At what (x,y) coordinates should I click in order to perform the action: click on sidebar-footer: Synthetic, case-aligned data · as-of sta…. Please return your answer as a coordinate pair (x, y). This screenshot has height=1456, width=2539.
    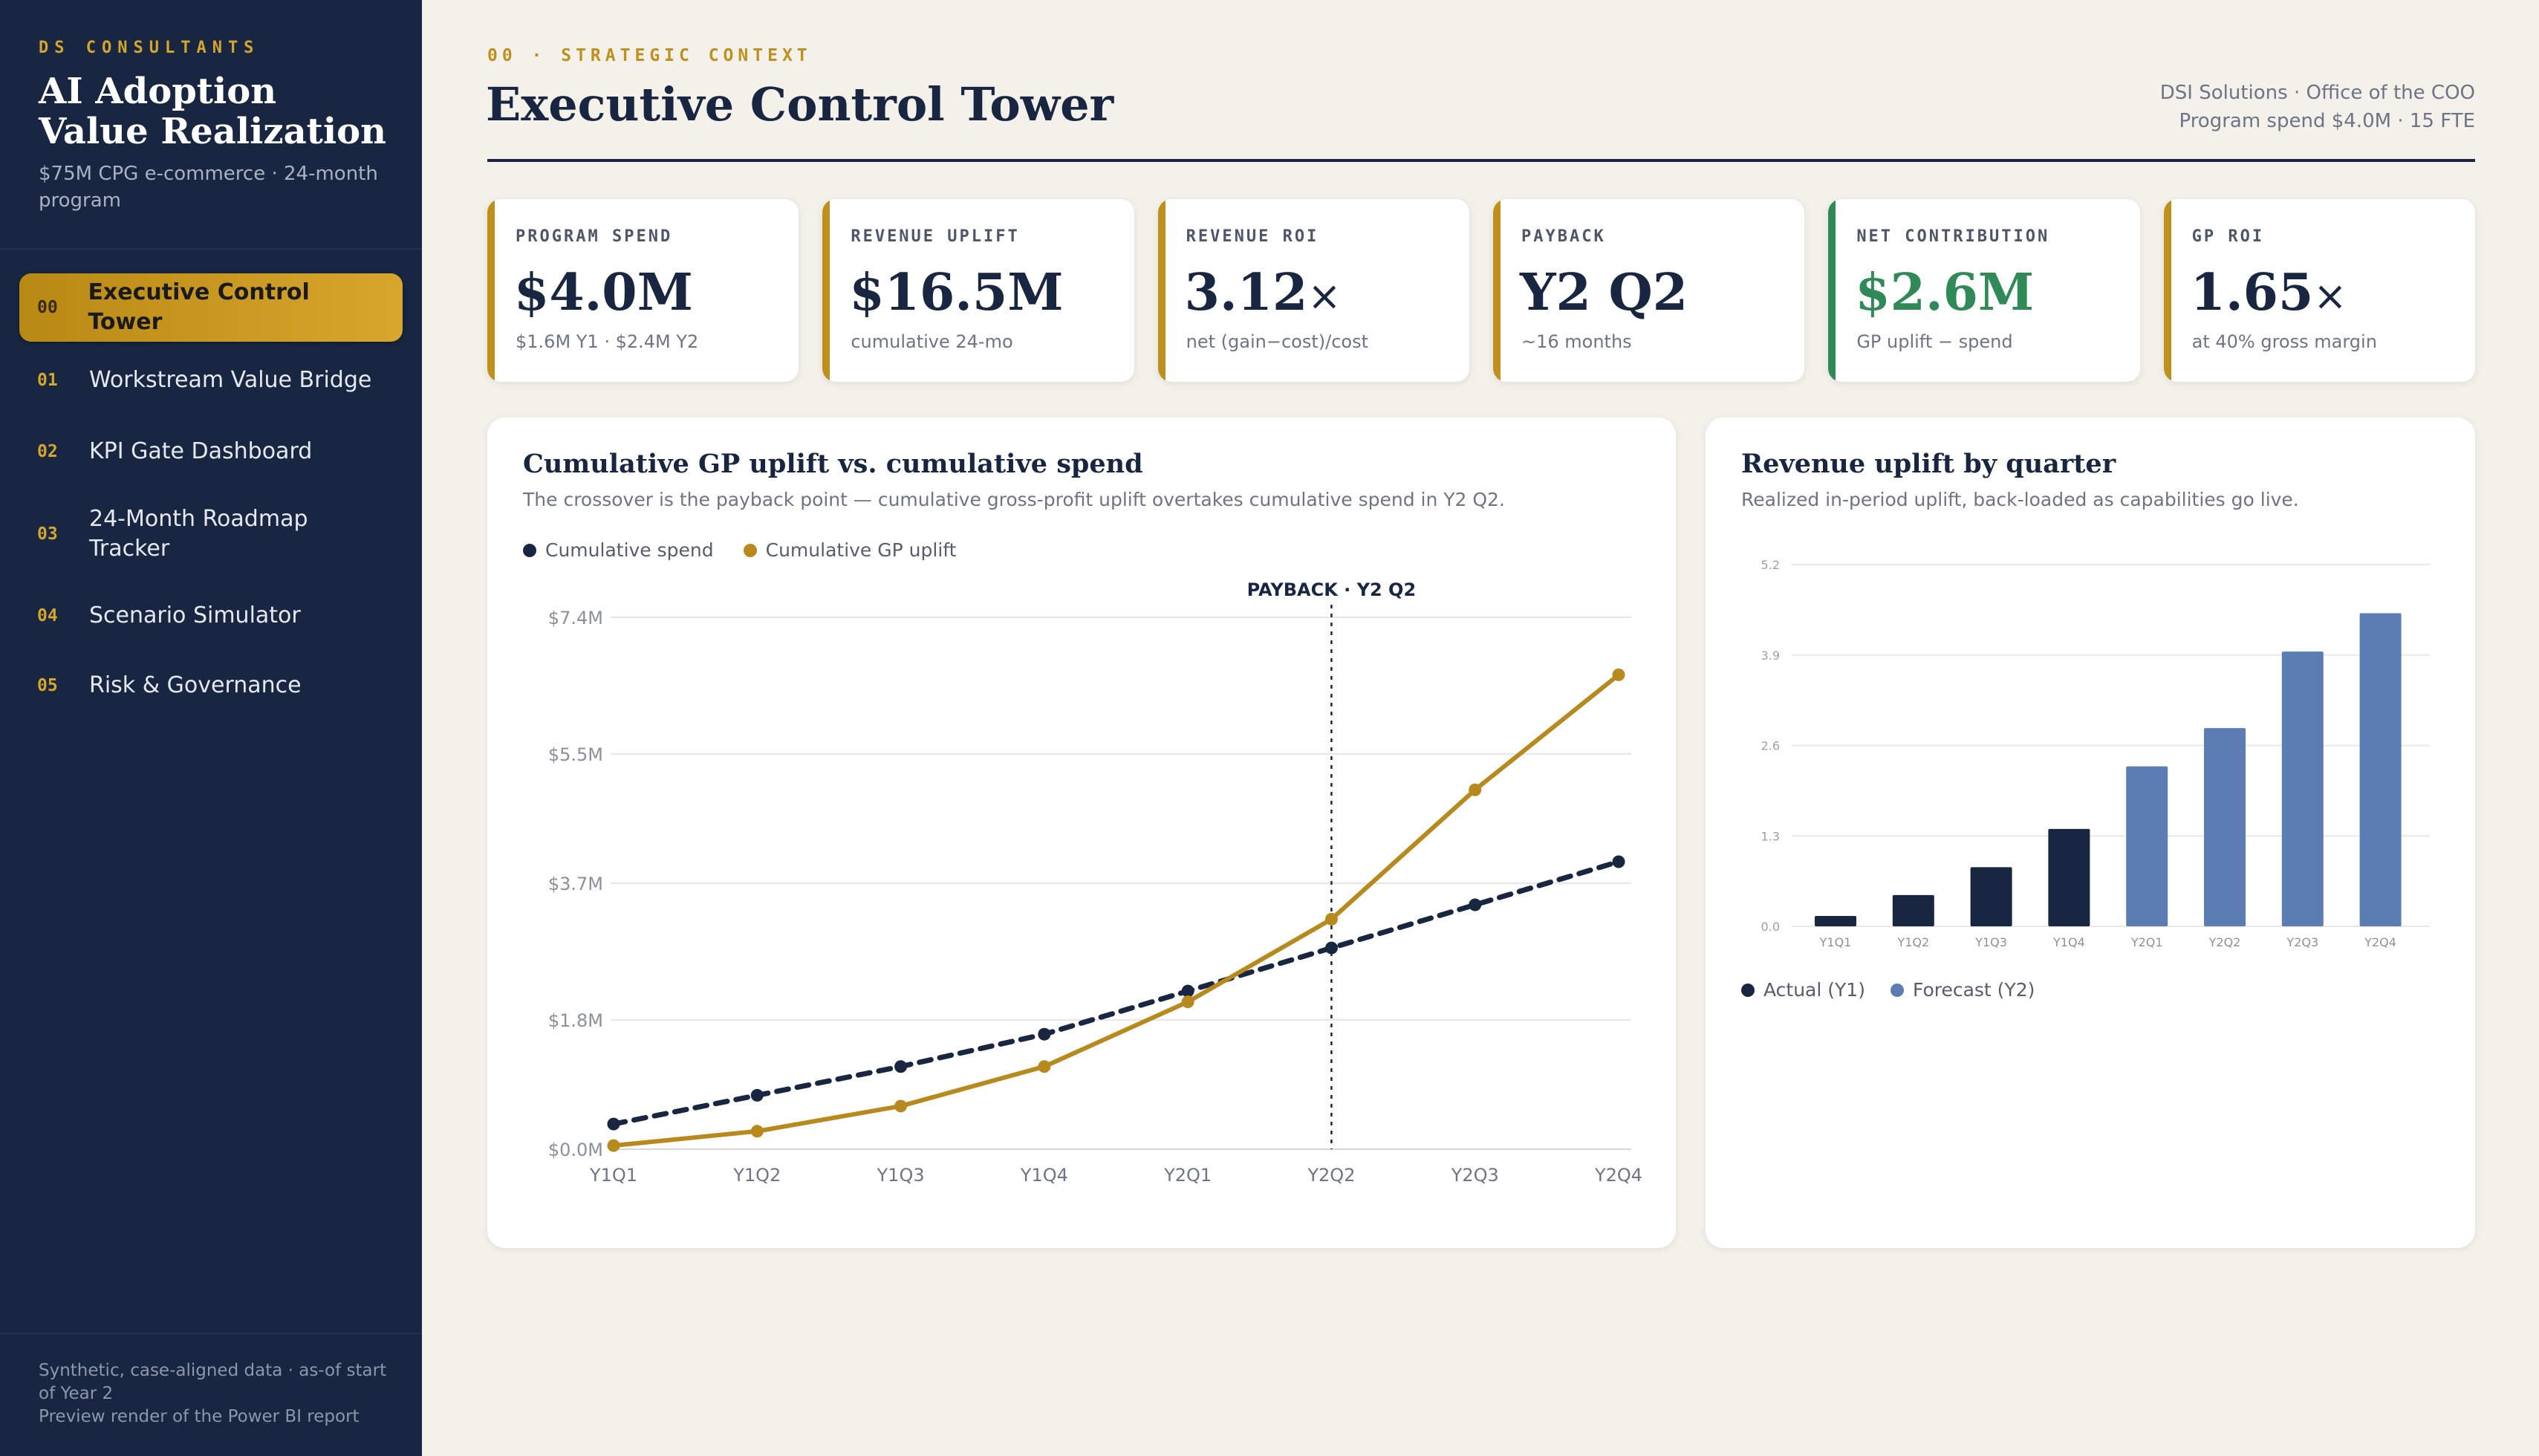
    Looking at the image, I should click on (213, 1394).